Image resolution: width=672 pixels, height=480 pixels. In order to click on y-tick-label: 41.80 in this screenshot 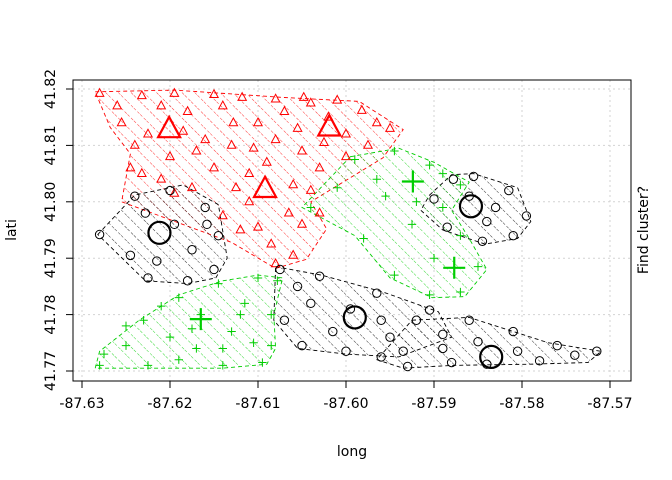, I will do `click(51, 202)`.